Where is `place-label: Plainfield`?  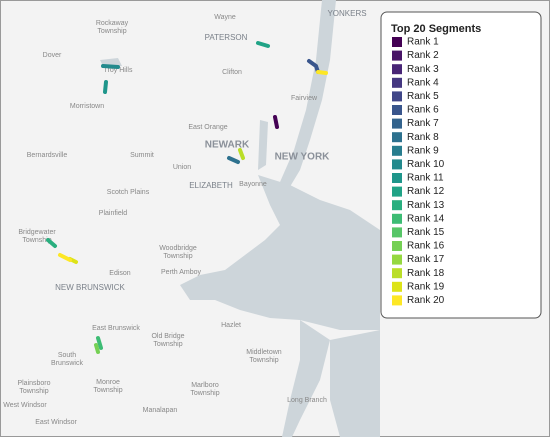 place-label: Plainfield is located at coordinates (113, 213).